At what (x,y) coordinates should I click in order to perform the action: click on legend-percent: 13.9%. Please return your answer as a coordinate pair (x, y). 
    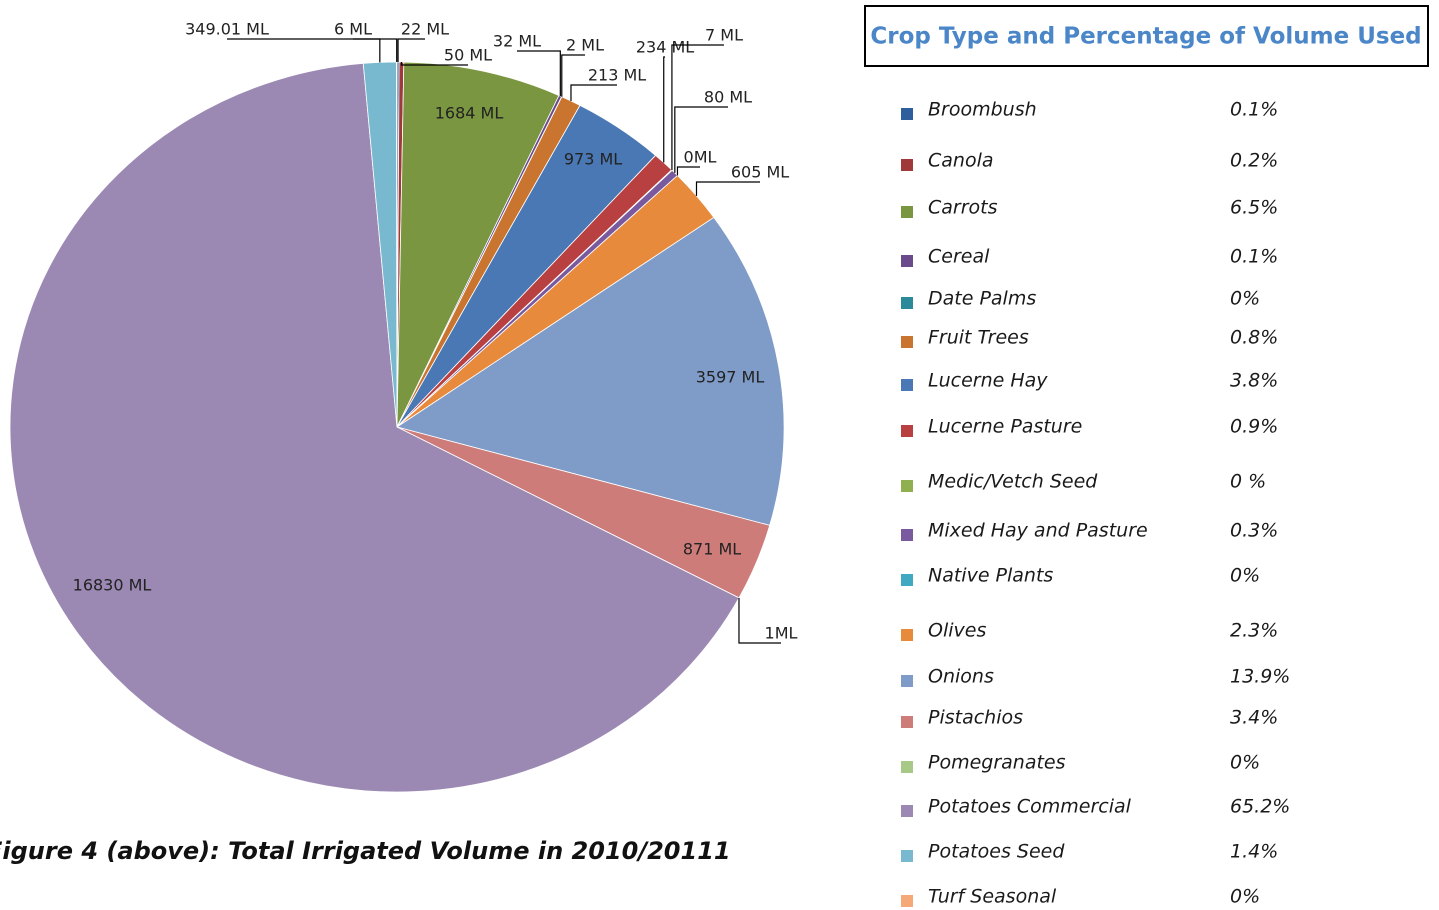
    Looking at the image, I should click on (1260, 677).